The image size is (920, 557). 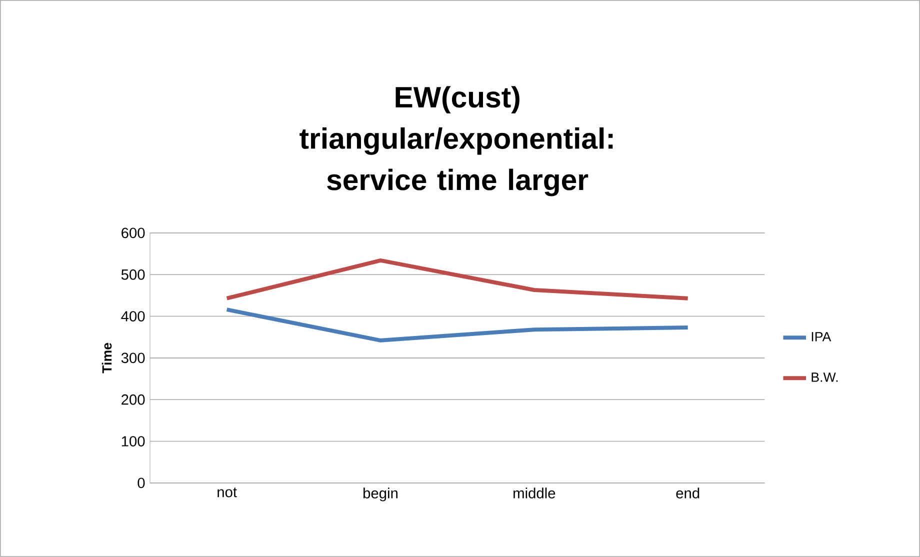 What do you see at coordinates (133, 316) in the screenshot?
I see `y-tick-label: 400` at bounding box center [133, 316].